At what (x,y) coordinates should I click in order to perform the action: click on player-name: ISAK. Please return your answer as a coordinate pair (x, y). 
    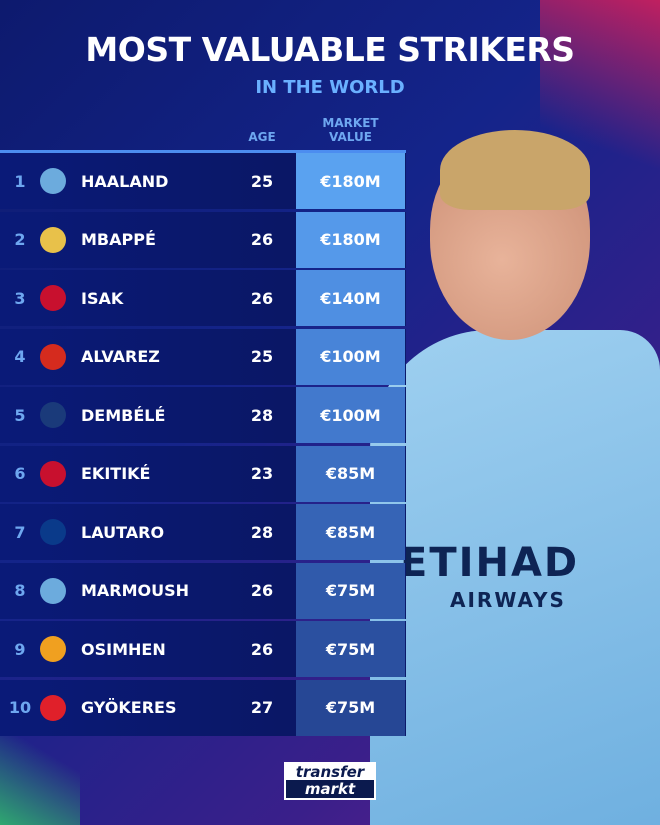
    Looking at the image, I should click on (102, 298).